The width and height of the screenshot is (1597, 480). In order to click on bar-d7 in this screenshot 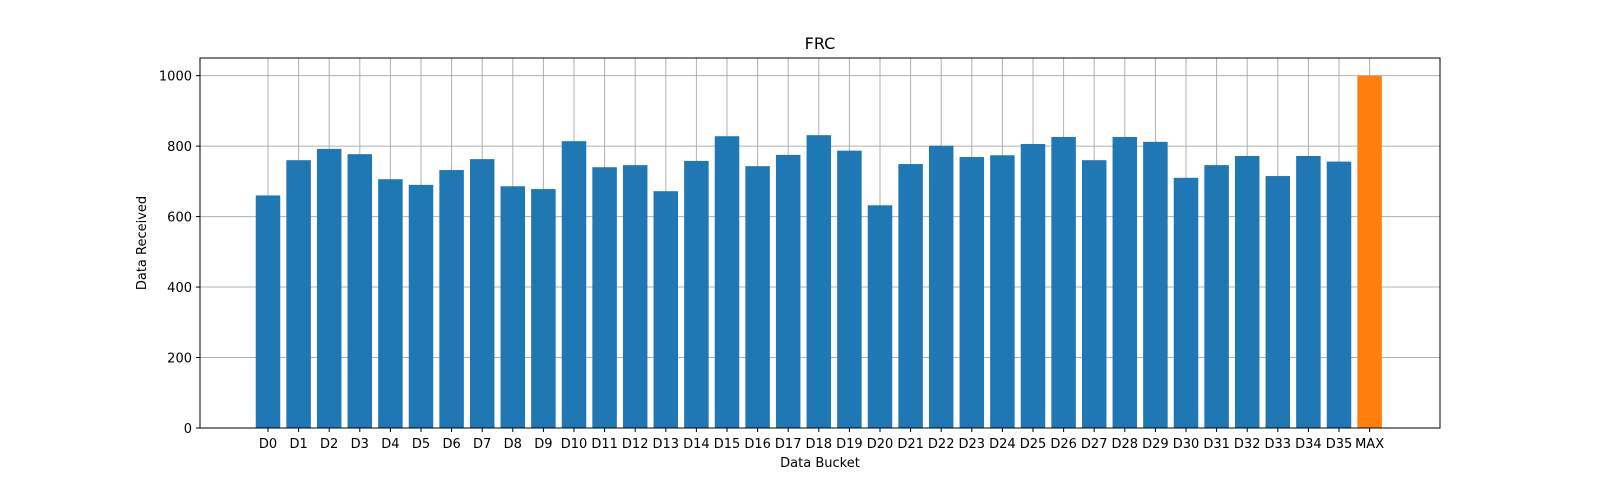, I will do `click(482, 293)`.